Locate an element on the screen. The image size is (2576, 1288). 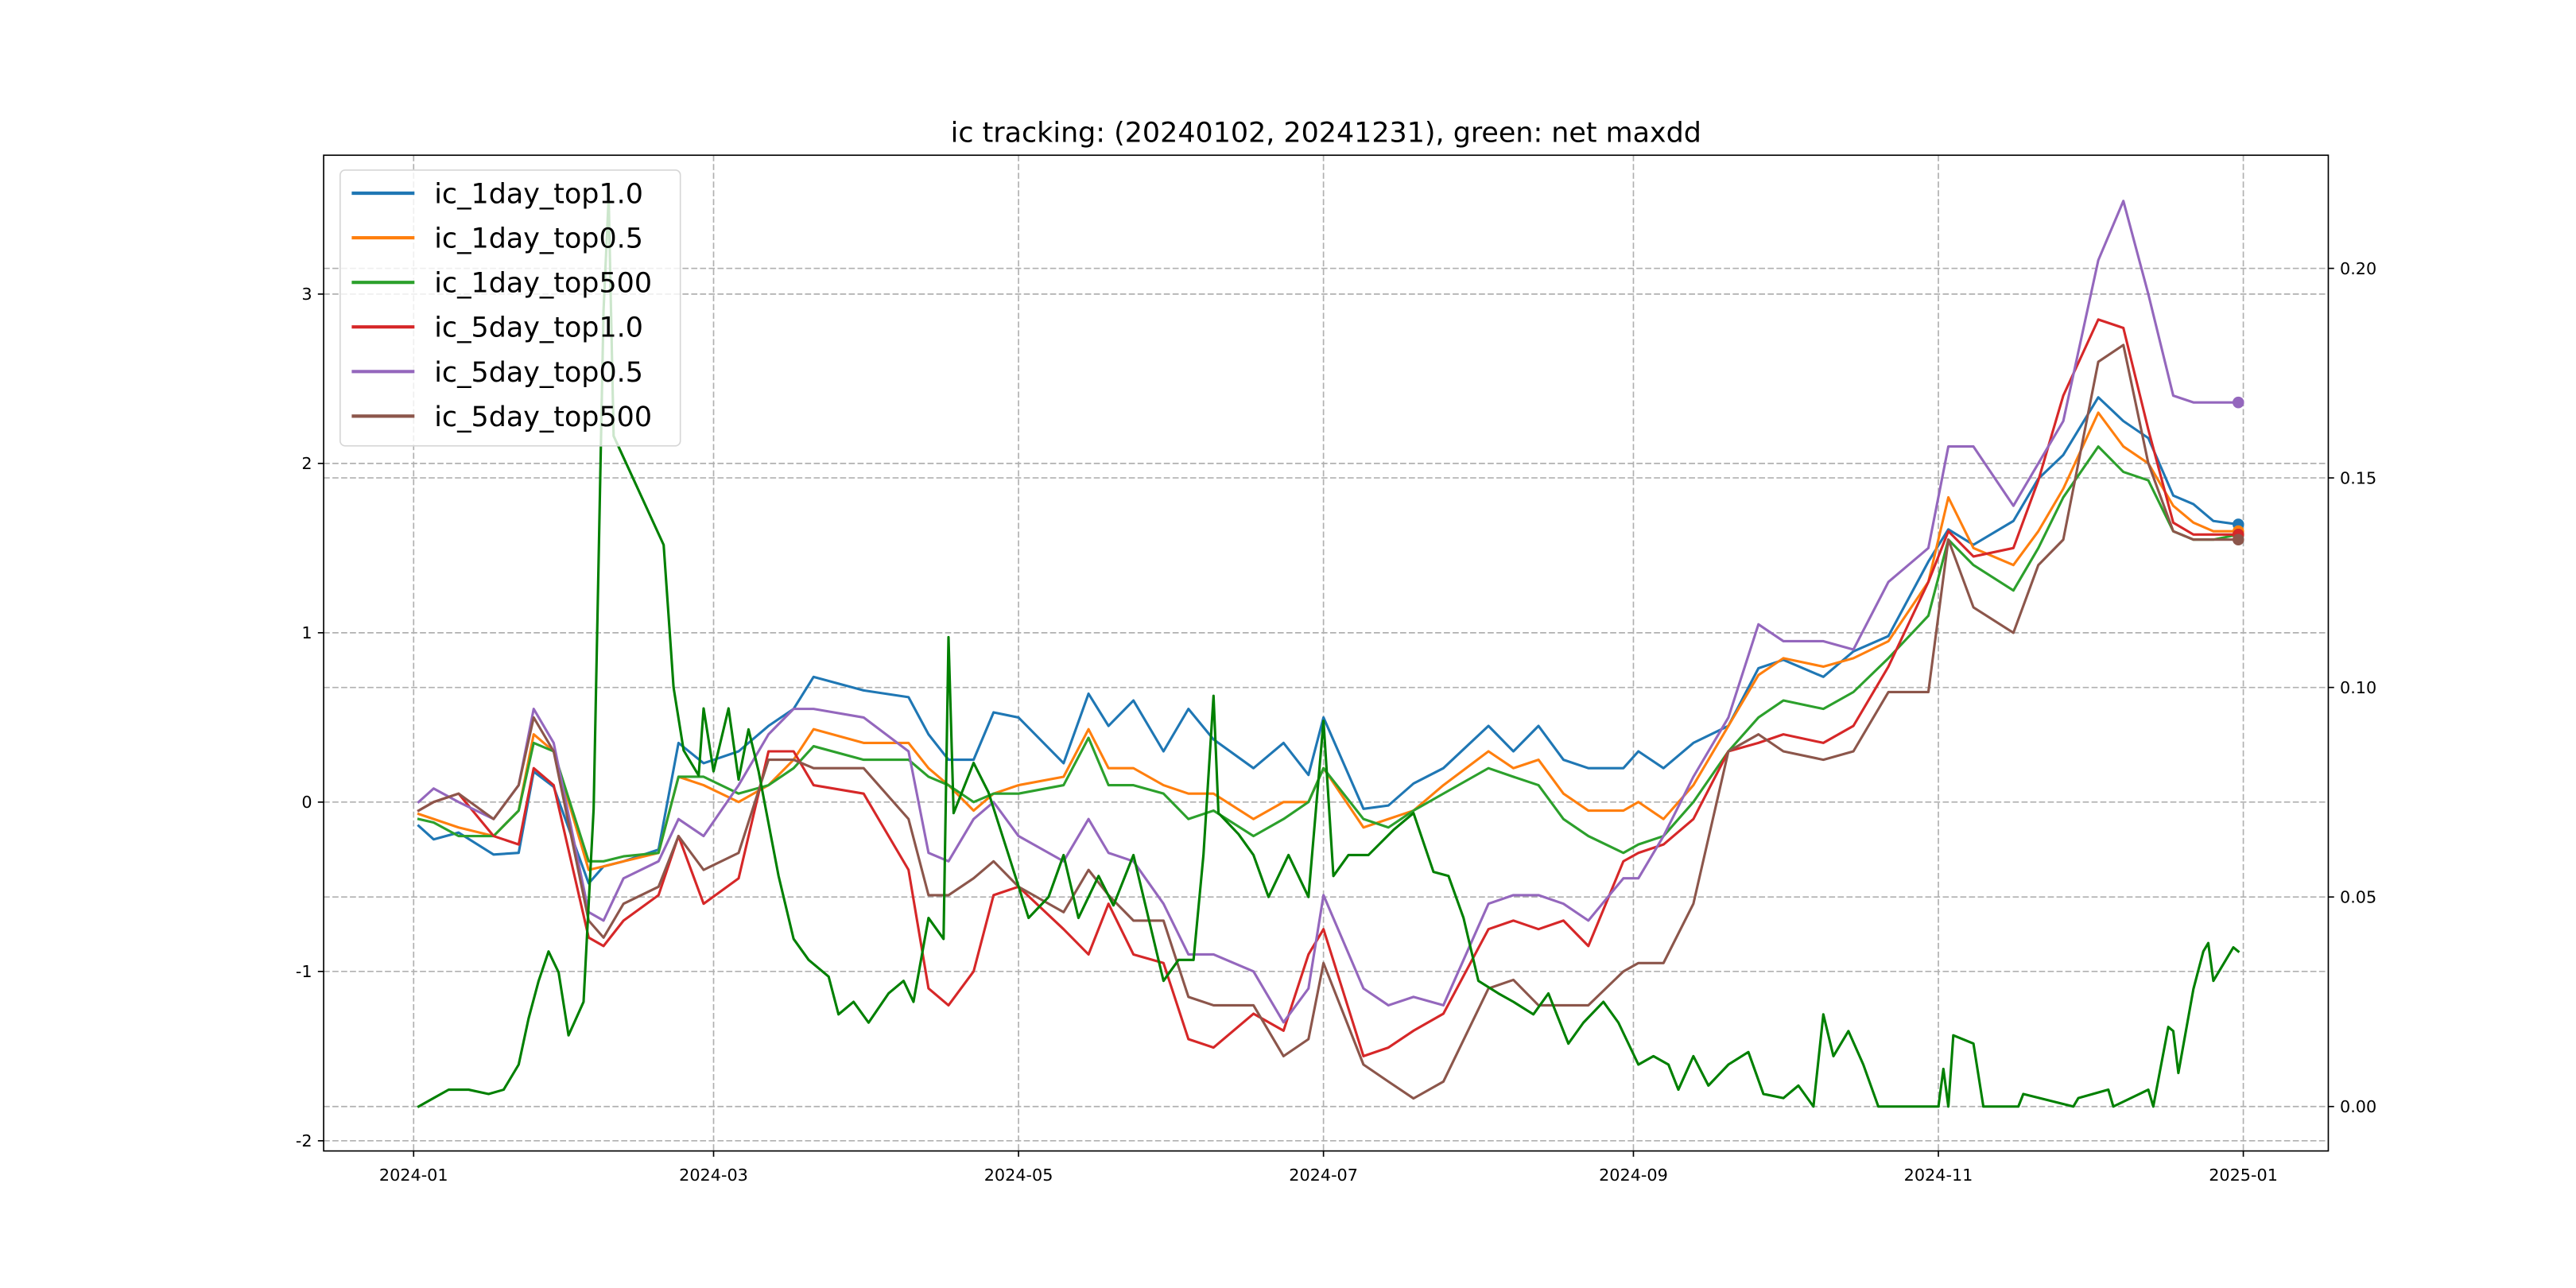
legend-label-ic-1day-top1-0: ic_1day_top1.0 is located at coordinates (539, 194).